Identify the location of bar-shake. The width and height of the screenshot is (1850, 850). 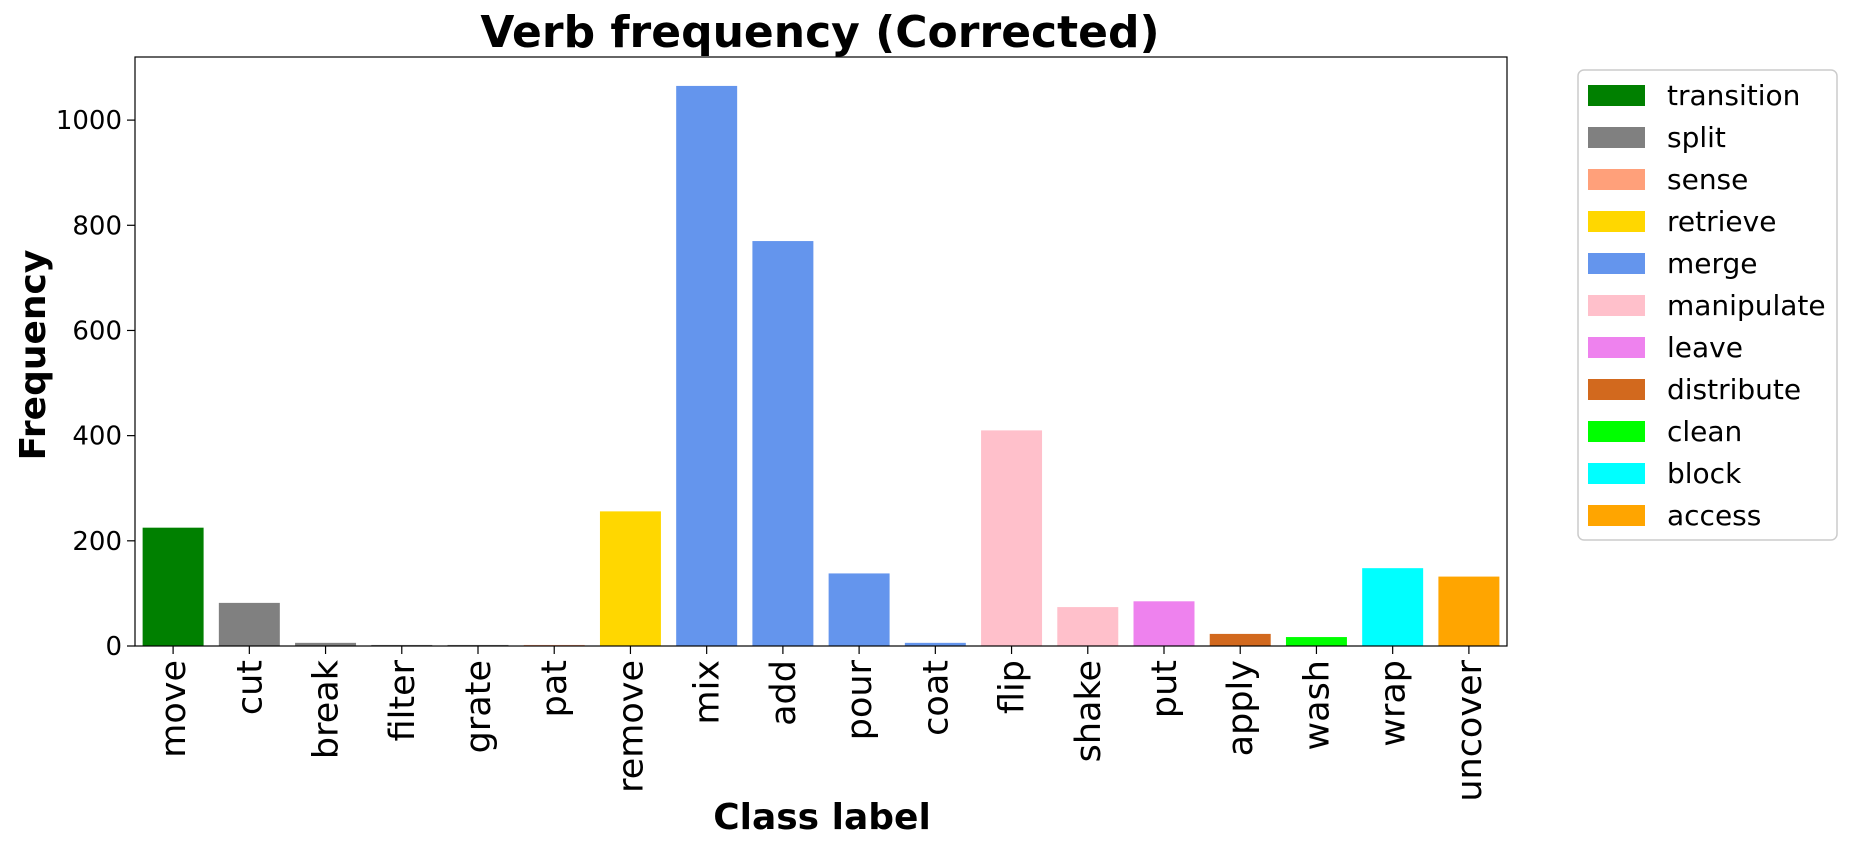
(1088, 626).